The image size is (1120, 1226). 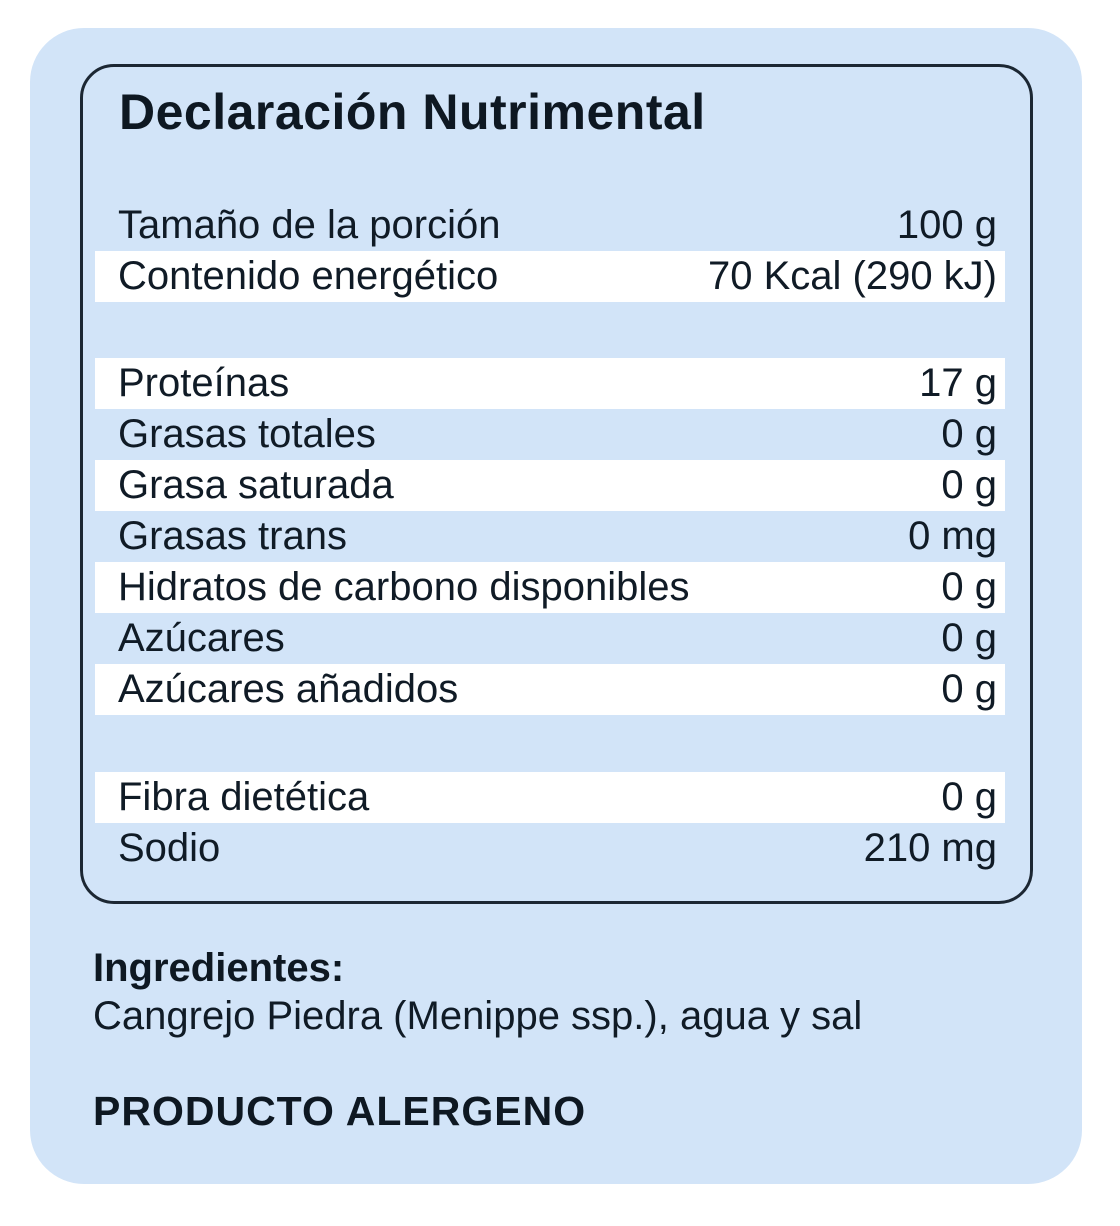 What do you see at coordinates (958, 383) in the screenshot?
I see `row-value: 17 g` at bounding box center [958, 383].